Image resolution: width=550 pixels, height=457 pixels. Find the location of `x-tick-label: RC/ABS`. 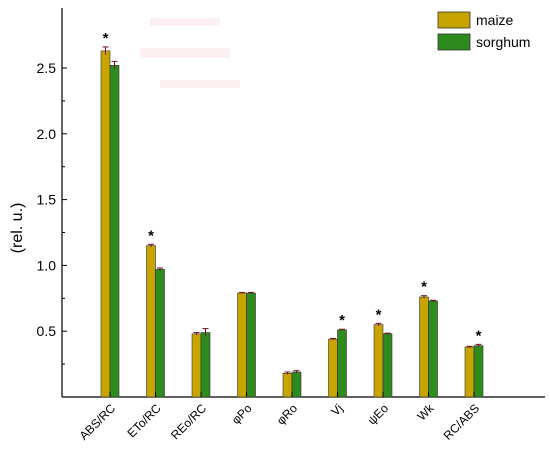

x-tick-label: RC/ABS is located at coordinates (461, 421).